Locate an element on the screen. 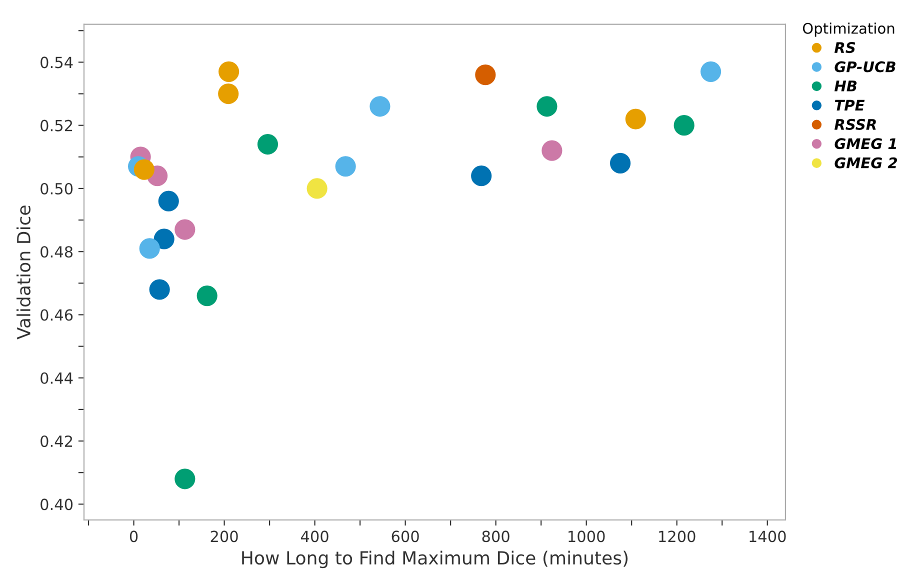 The image size is (923, 579). x-tick-label: 0 is located at coordinates (134, 536).